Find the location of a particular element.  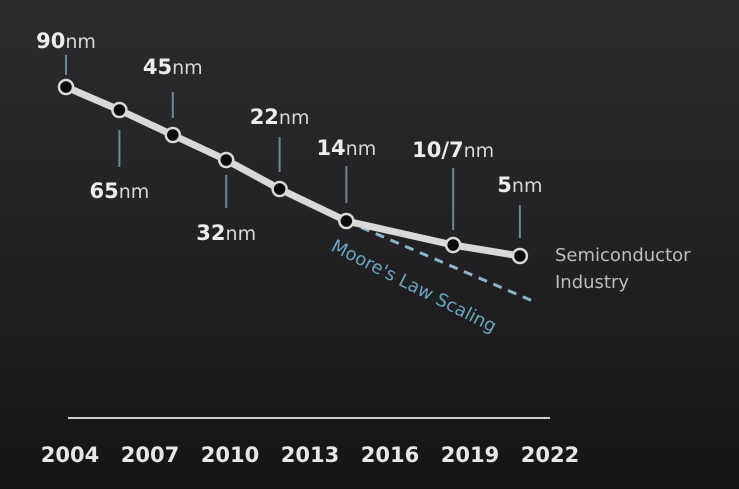

x-tick-label: 2019 is located at coordinates (470, 455).